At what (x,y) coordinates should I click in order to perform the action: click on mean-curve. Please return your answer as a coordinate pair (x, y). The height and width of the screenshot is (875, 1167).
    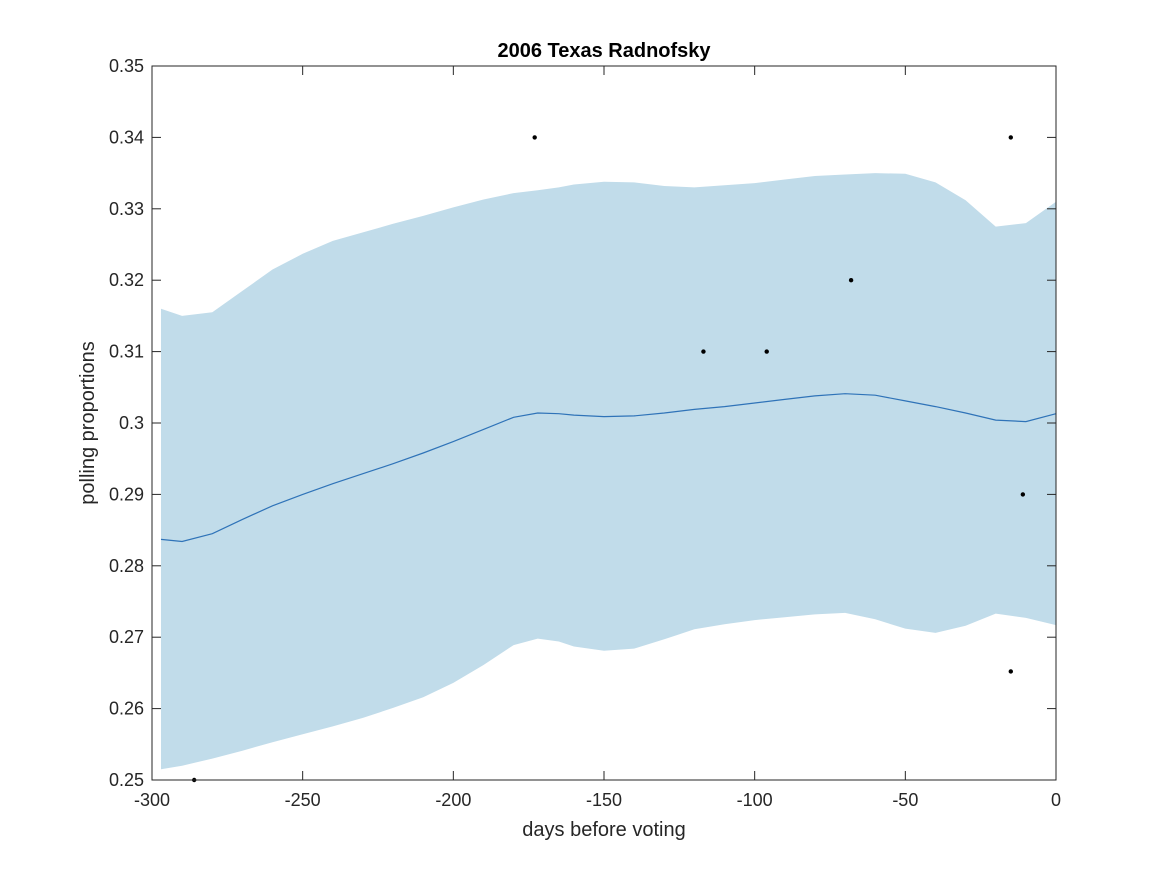
    Looking at the image, I should click on (608, 468).